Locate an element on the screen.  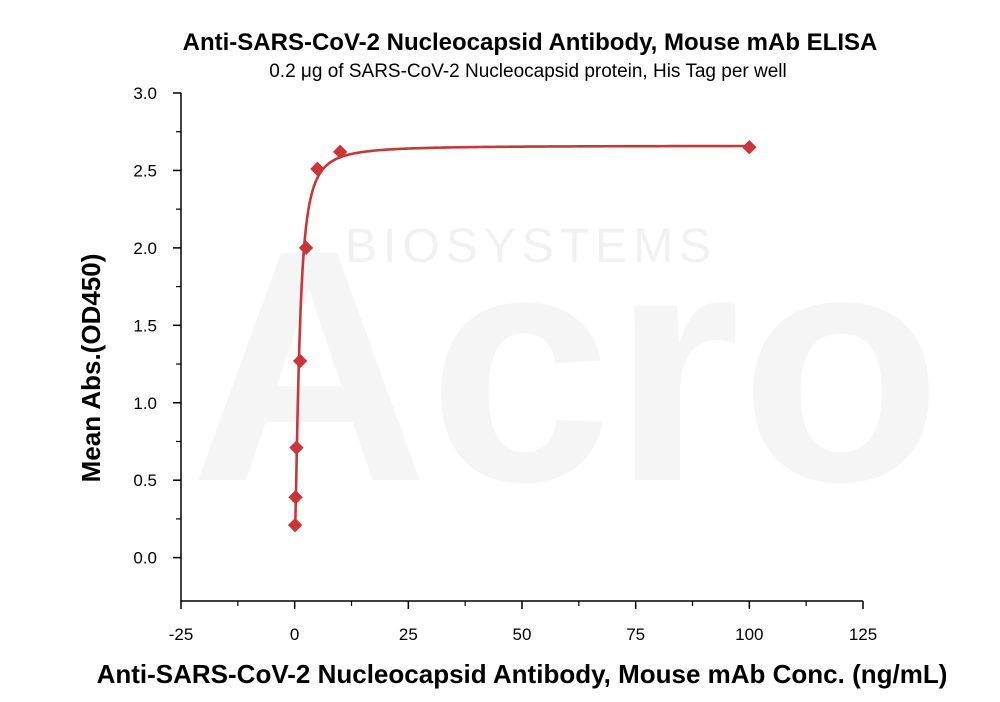
x-tick-label: 0 is located at coordinates (294, 634).